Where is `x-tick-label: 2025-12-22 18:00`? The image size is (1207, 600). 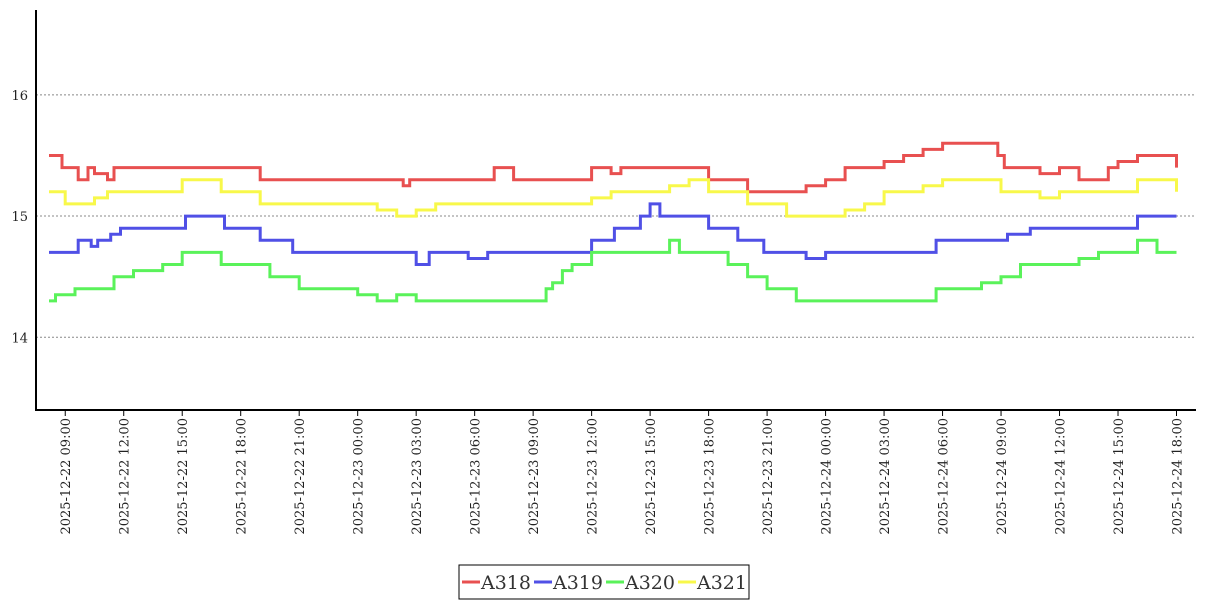 x-tick-label: 2025-12-22 18:00 is located at coordinates (242, 476).